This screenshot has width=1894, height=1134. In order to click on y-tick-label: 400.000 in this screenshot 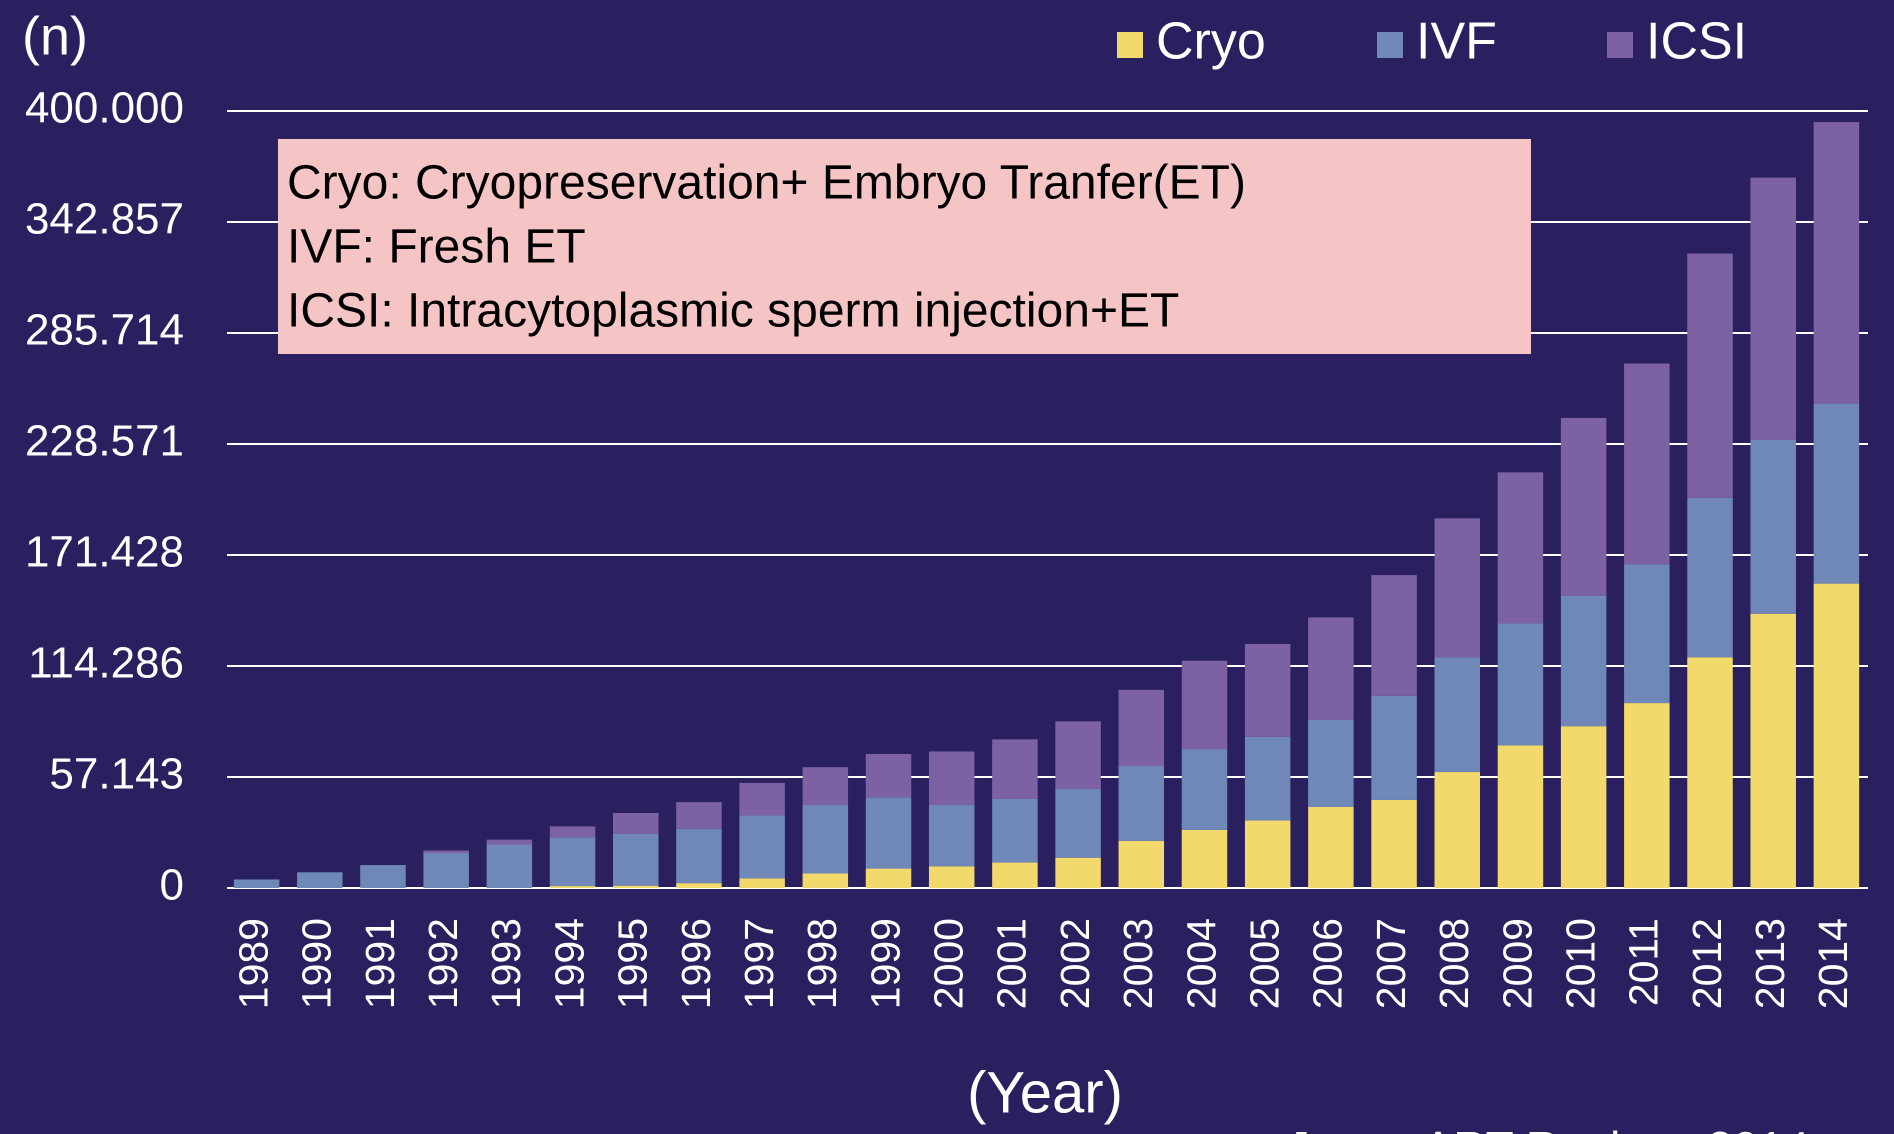, I will do `click(104, 108)`.